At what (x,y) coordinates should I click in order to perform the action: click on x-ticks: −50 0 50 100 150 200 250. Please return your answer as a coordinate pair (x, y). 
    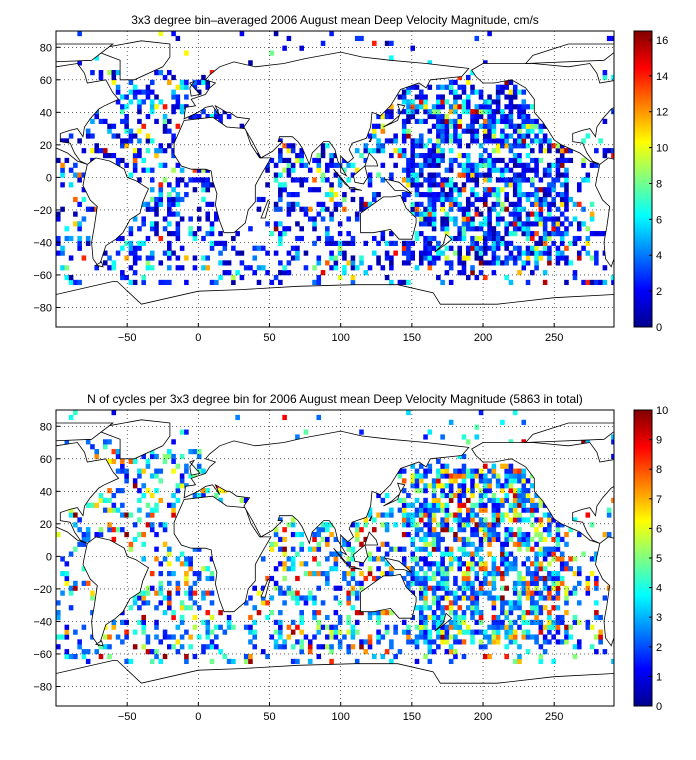
    Looking at the image, I should click on (340, 712).